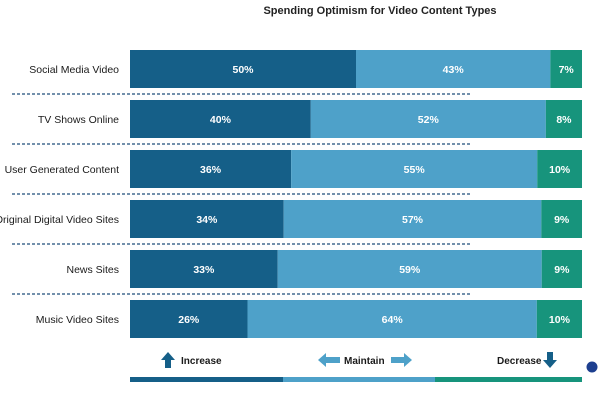 Image resolution: width=600 pixels, height=400 pixels. Describe the element at coordinates (401, 360) in the screenshot. I see `arrow-right-icon` at that location.